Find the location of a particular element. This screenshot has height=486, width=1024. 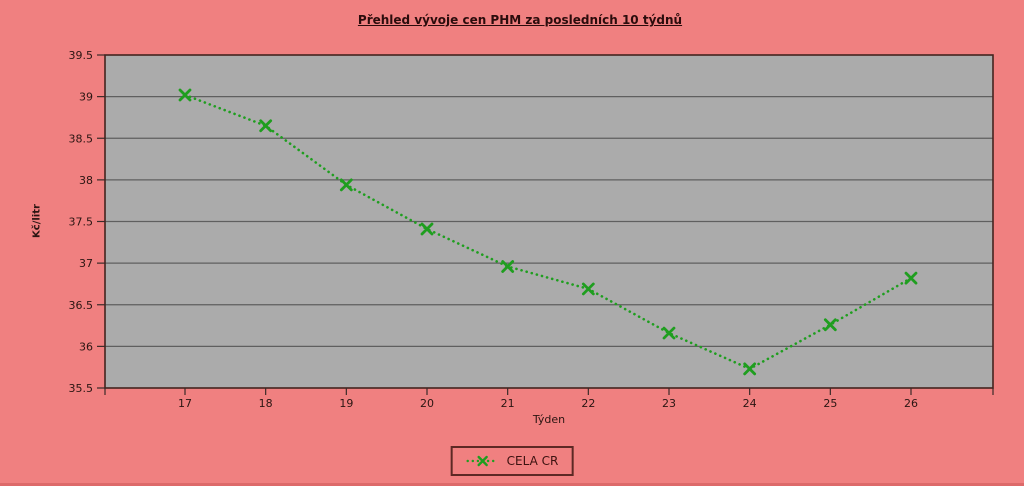

svg-text: 19 is located at coordinates (346, 403).